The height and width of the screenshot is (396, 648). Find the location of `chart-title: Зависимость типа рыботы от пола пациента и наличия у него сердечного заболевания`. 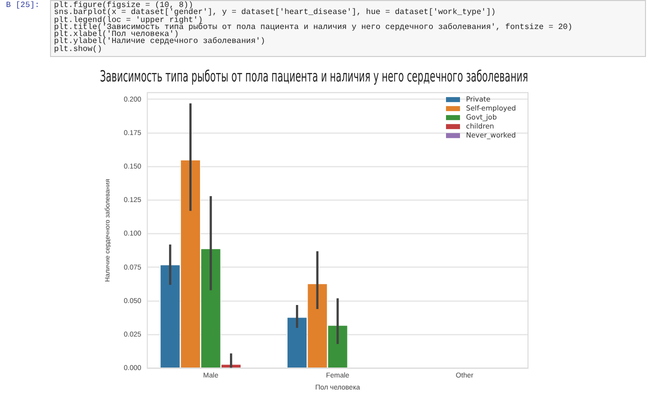

chart-title: Зависимость типа рыботы от пола пациента и наличия у него сердечного заболевания is located at coordinates (314, 77).